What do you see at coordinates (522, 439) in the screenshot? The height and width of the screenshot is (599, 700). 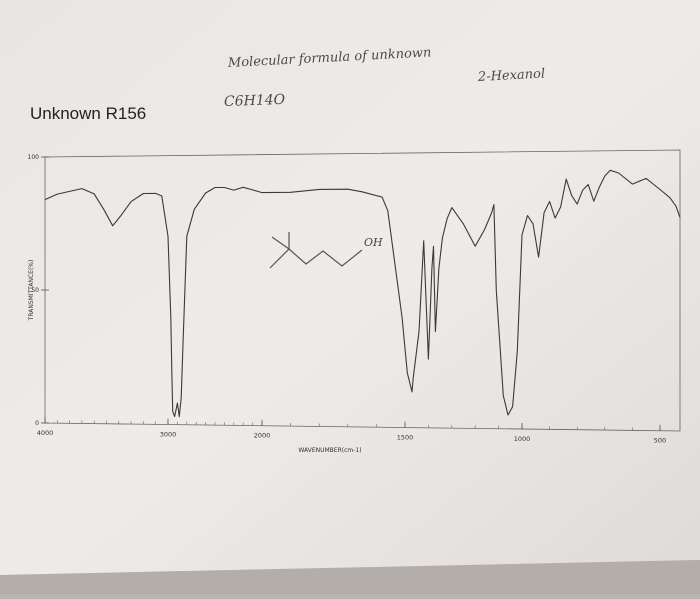 I see `x-tick-label: 1000` at bounding box center [522, 439].